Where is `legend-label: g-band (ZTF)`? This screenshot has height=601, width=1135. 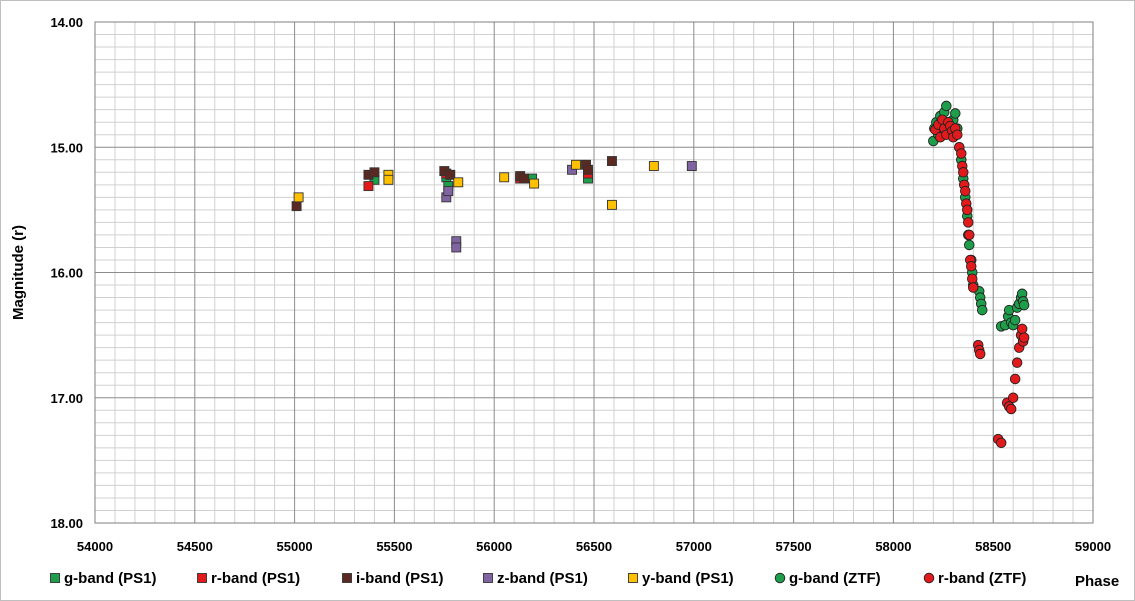 legend-label: g-band (ZTF) is located at coordinates (835, 578).